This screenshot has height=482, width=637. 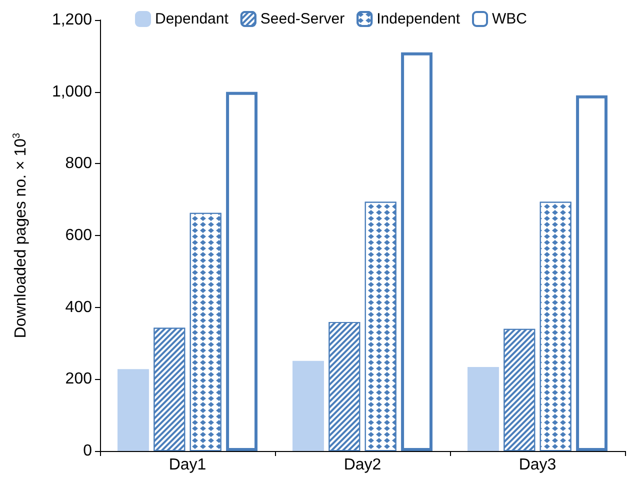 What do you see at coordinates (537, 465) in the screenshot?
I see `x-tick-label: Day3` at bounding box center [537, 465].